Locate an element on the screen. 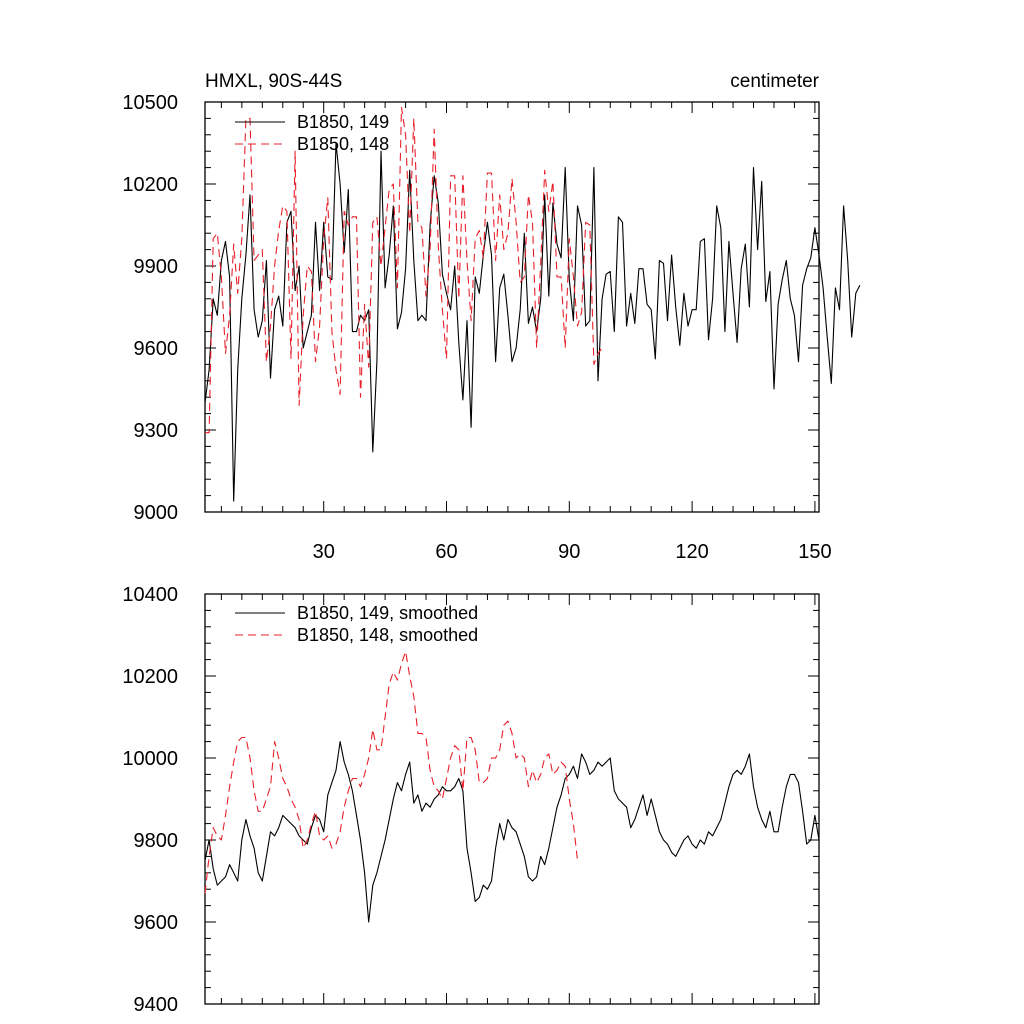 Image resolution: width=1024 pixels, height=1024 pixels. y-tick-label: 10400 is located at coordinates (150, 595).